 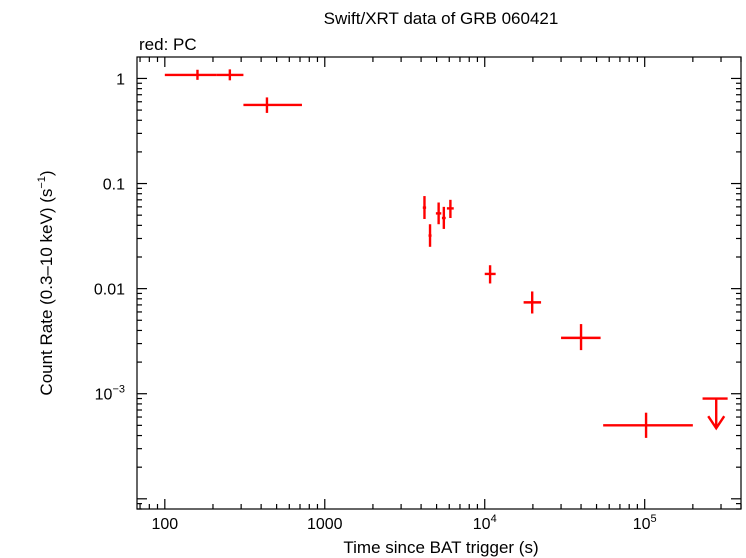 What do you see at coordinates (654, 519) in the screenshot?
I see `x-tick-label-exponent: 5` at bounding box center [654, 519].